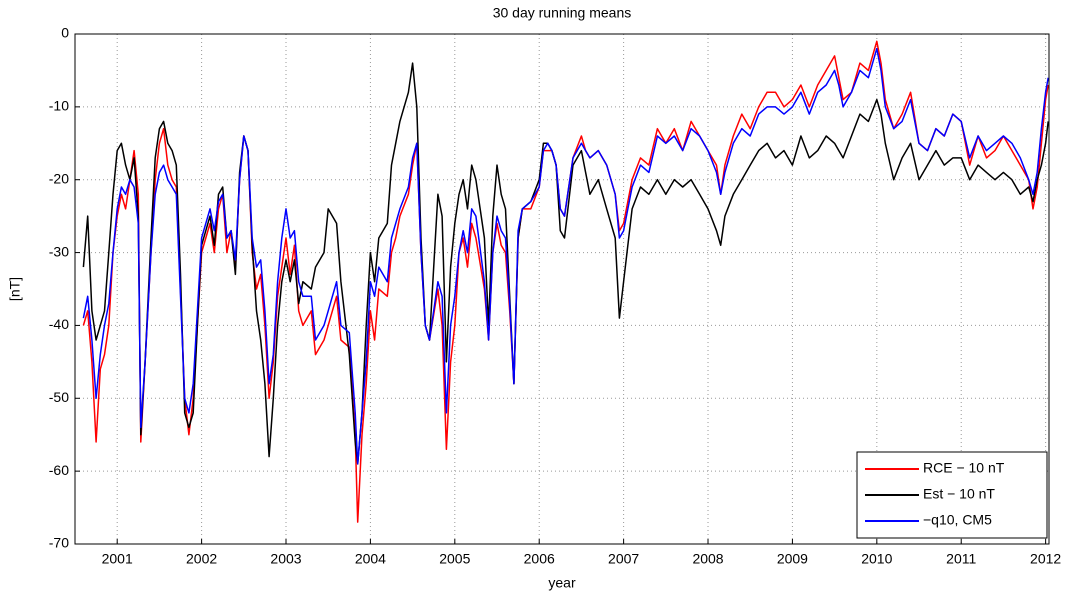 The height and width of the screenshot is (596, 1073). What do you see at coordinates (65, 33) in the screenshot?
I see `y-tick-label: 0` at bounding box center [65, 33].